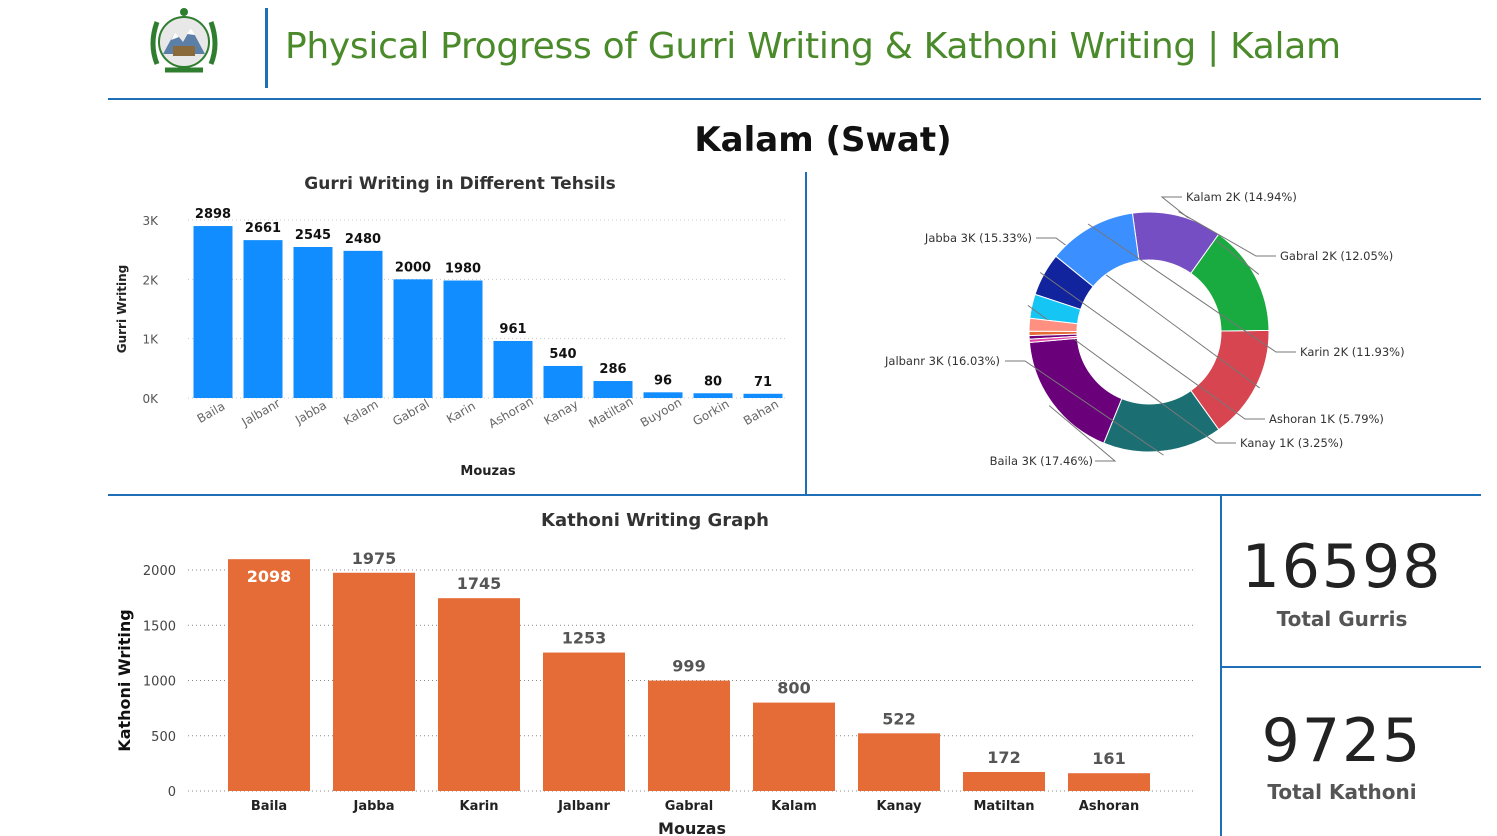  I want to click on gurri-x-tick-label: Jabba, so click(310, 412).